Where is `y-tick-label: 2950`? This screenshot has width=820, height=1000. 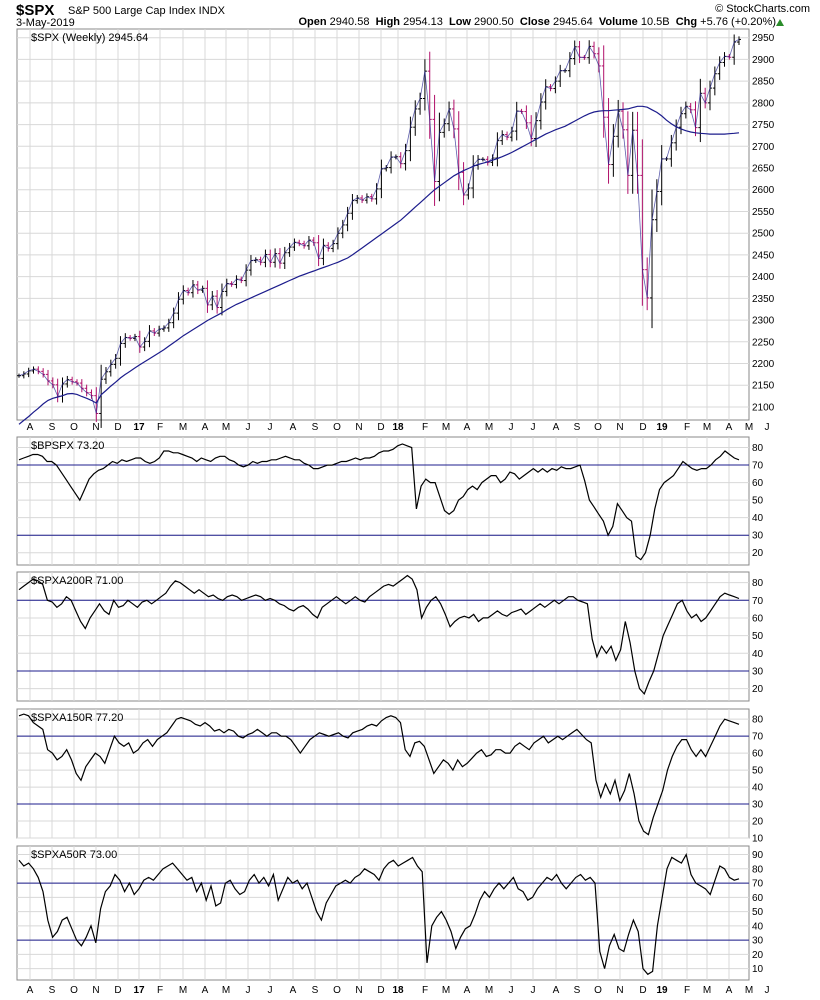 y-tick-label: 2950 is located at coordinates (763, 38).